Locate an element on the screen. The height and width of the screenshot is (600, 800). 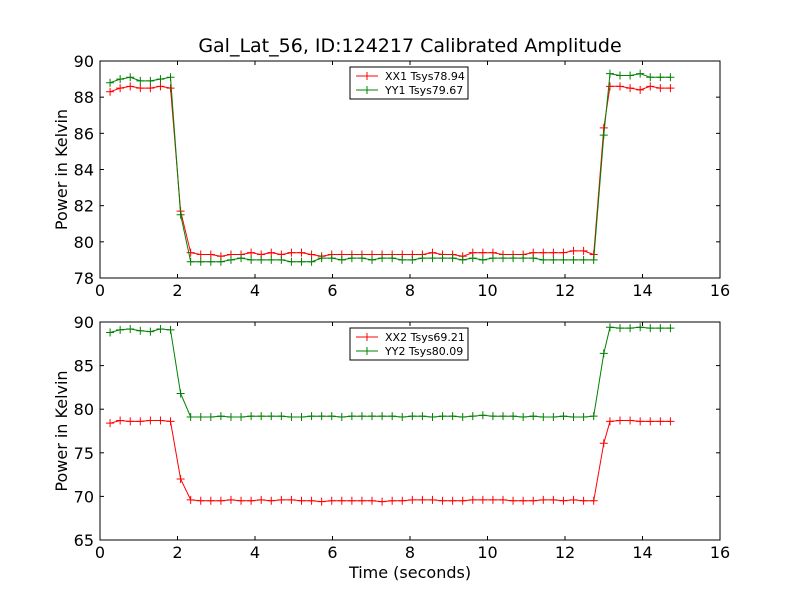
legend-label: YY1 Tsys79.67 is located at coordinates (423, 90).